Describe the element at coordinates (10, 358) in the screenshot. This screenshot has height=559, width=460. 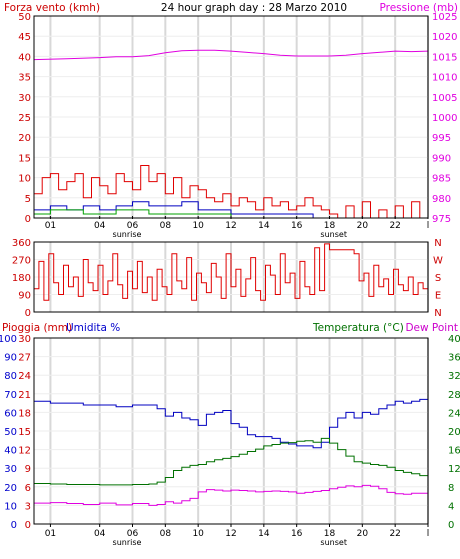
I see `humidity-y-tick: 90` at that location.